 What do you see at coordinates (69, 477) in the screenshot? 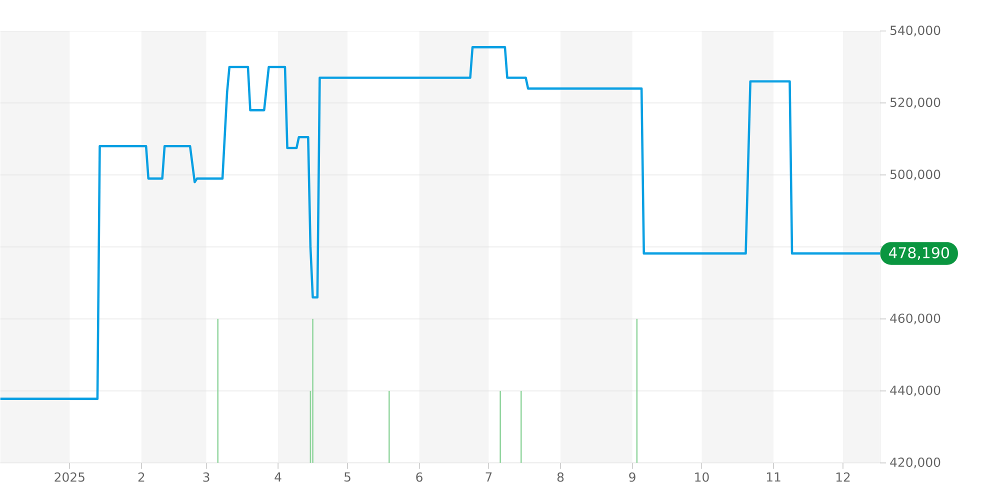
I see `x-tick-label: 2025` at bounding box center [69, 477].